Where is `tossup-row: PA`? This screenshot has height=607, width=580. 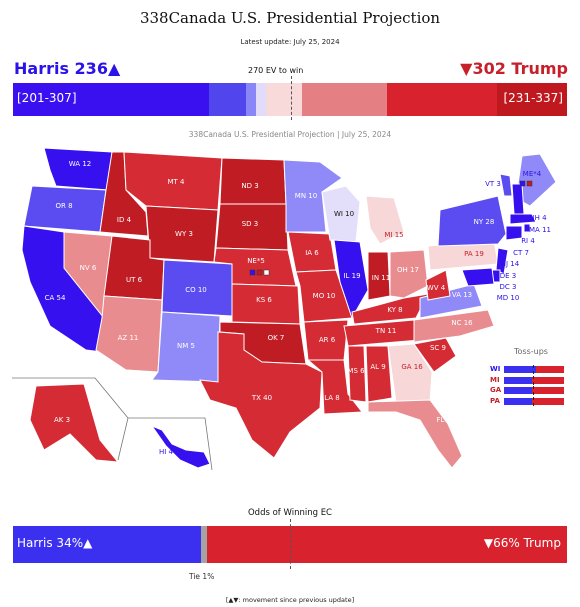 tossup-row: PA is located at coordinates (528, 401).